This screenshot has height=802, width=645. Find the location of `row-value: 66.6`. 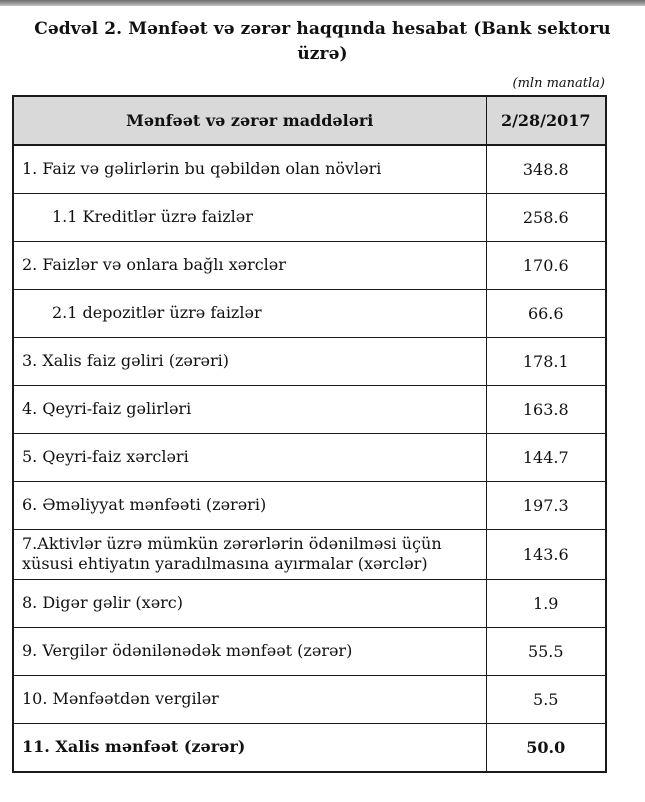

row-value: 66.6 is located at coordinates (546, 313).